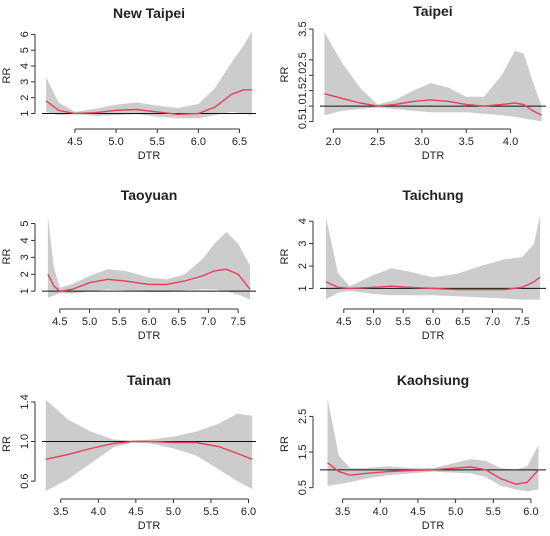 The width and height of the screenshot is (550, 536). What do you see at coordinates (25, 401) in the screenshot?
I see `y-tick-label: 1.4` at bounding box center [25, 401].